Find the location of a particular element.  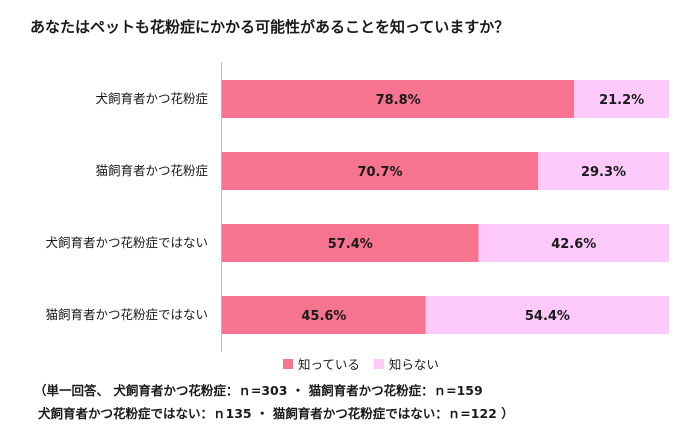

data-label: 70.7% is located at coordinates (379, 172).